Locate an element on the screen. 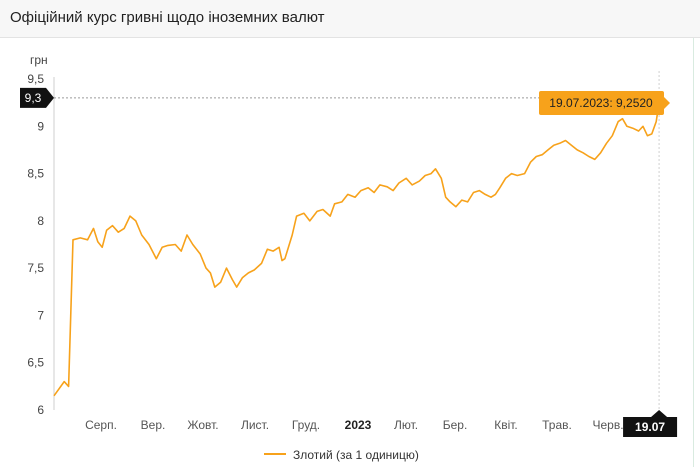  y-tick-label: 9 is located at coordinates (40, 126).